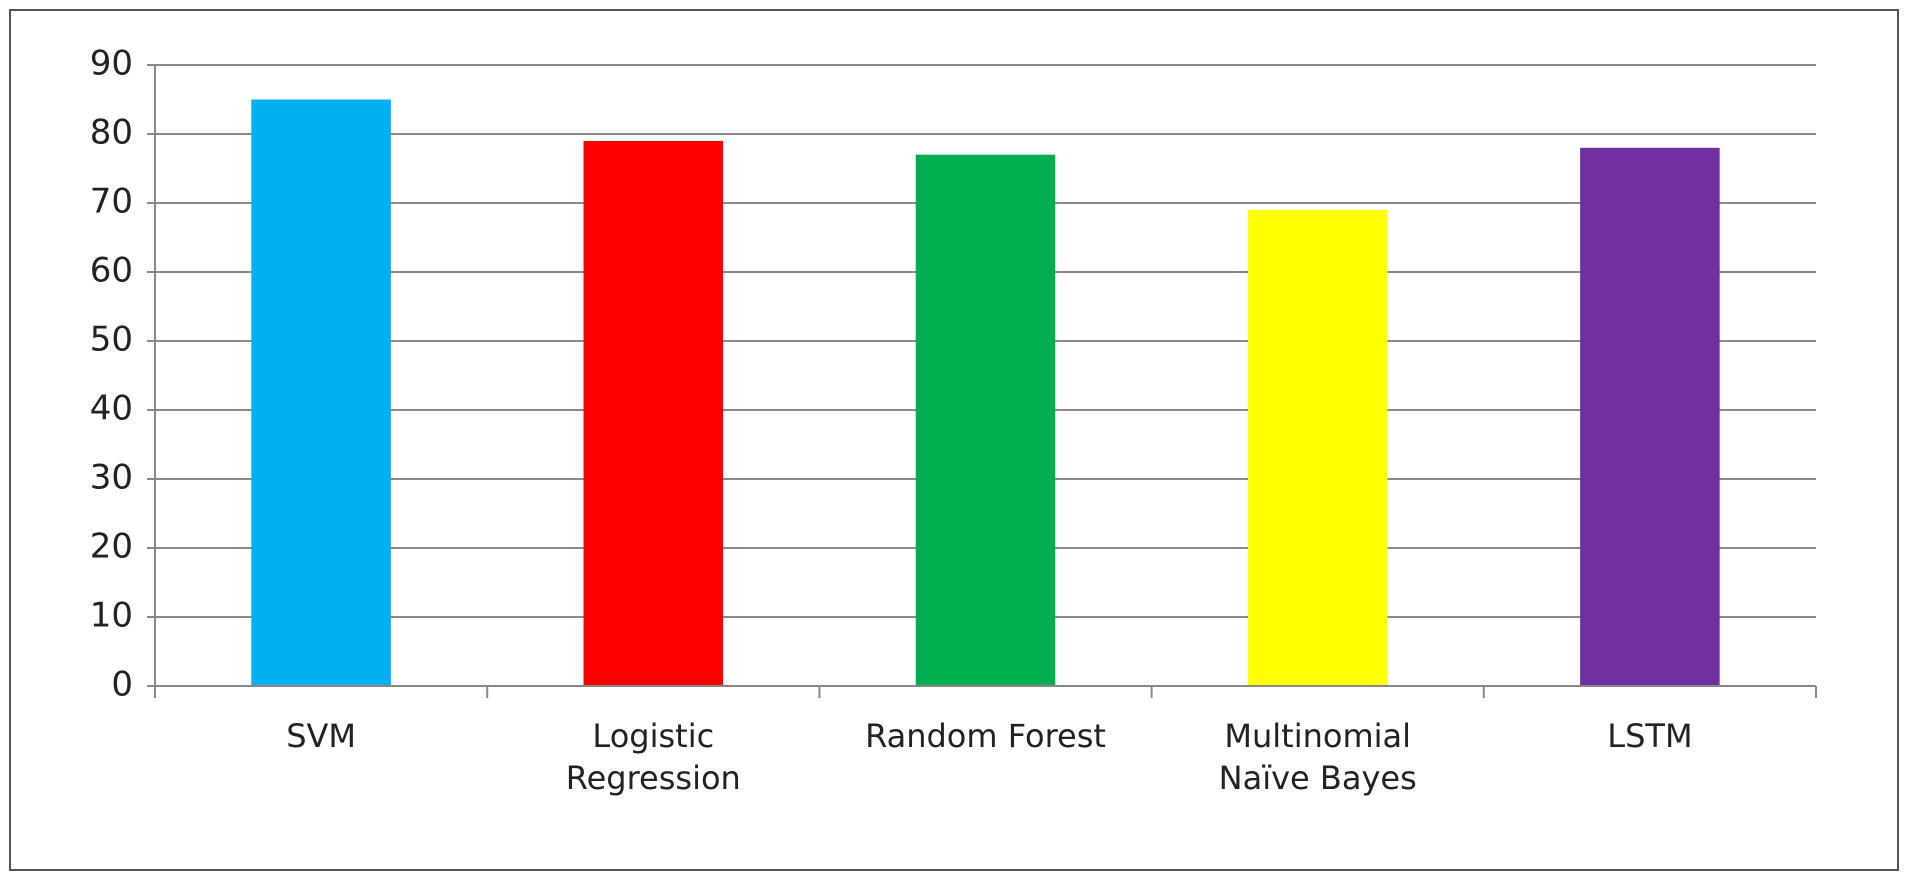 The height and width of the screenshot is (885, 1910). What do you see at coordinates (321, 736) in the screenshot?
I see `x-tick-label: SVM` at bounding box center [321, 736].